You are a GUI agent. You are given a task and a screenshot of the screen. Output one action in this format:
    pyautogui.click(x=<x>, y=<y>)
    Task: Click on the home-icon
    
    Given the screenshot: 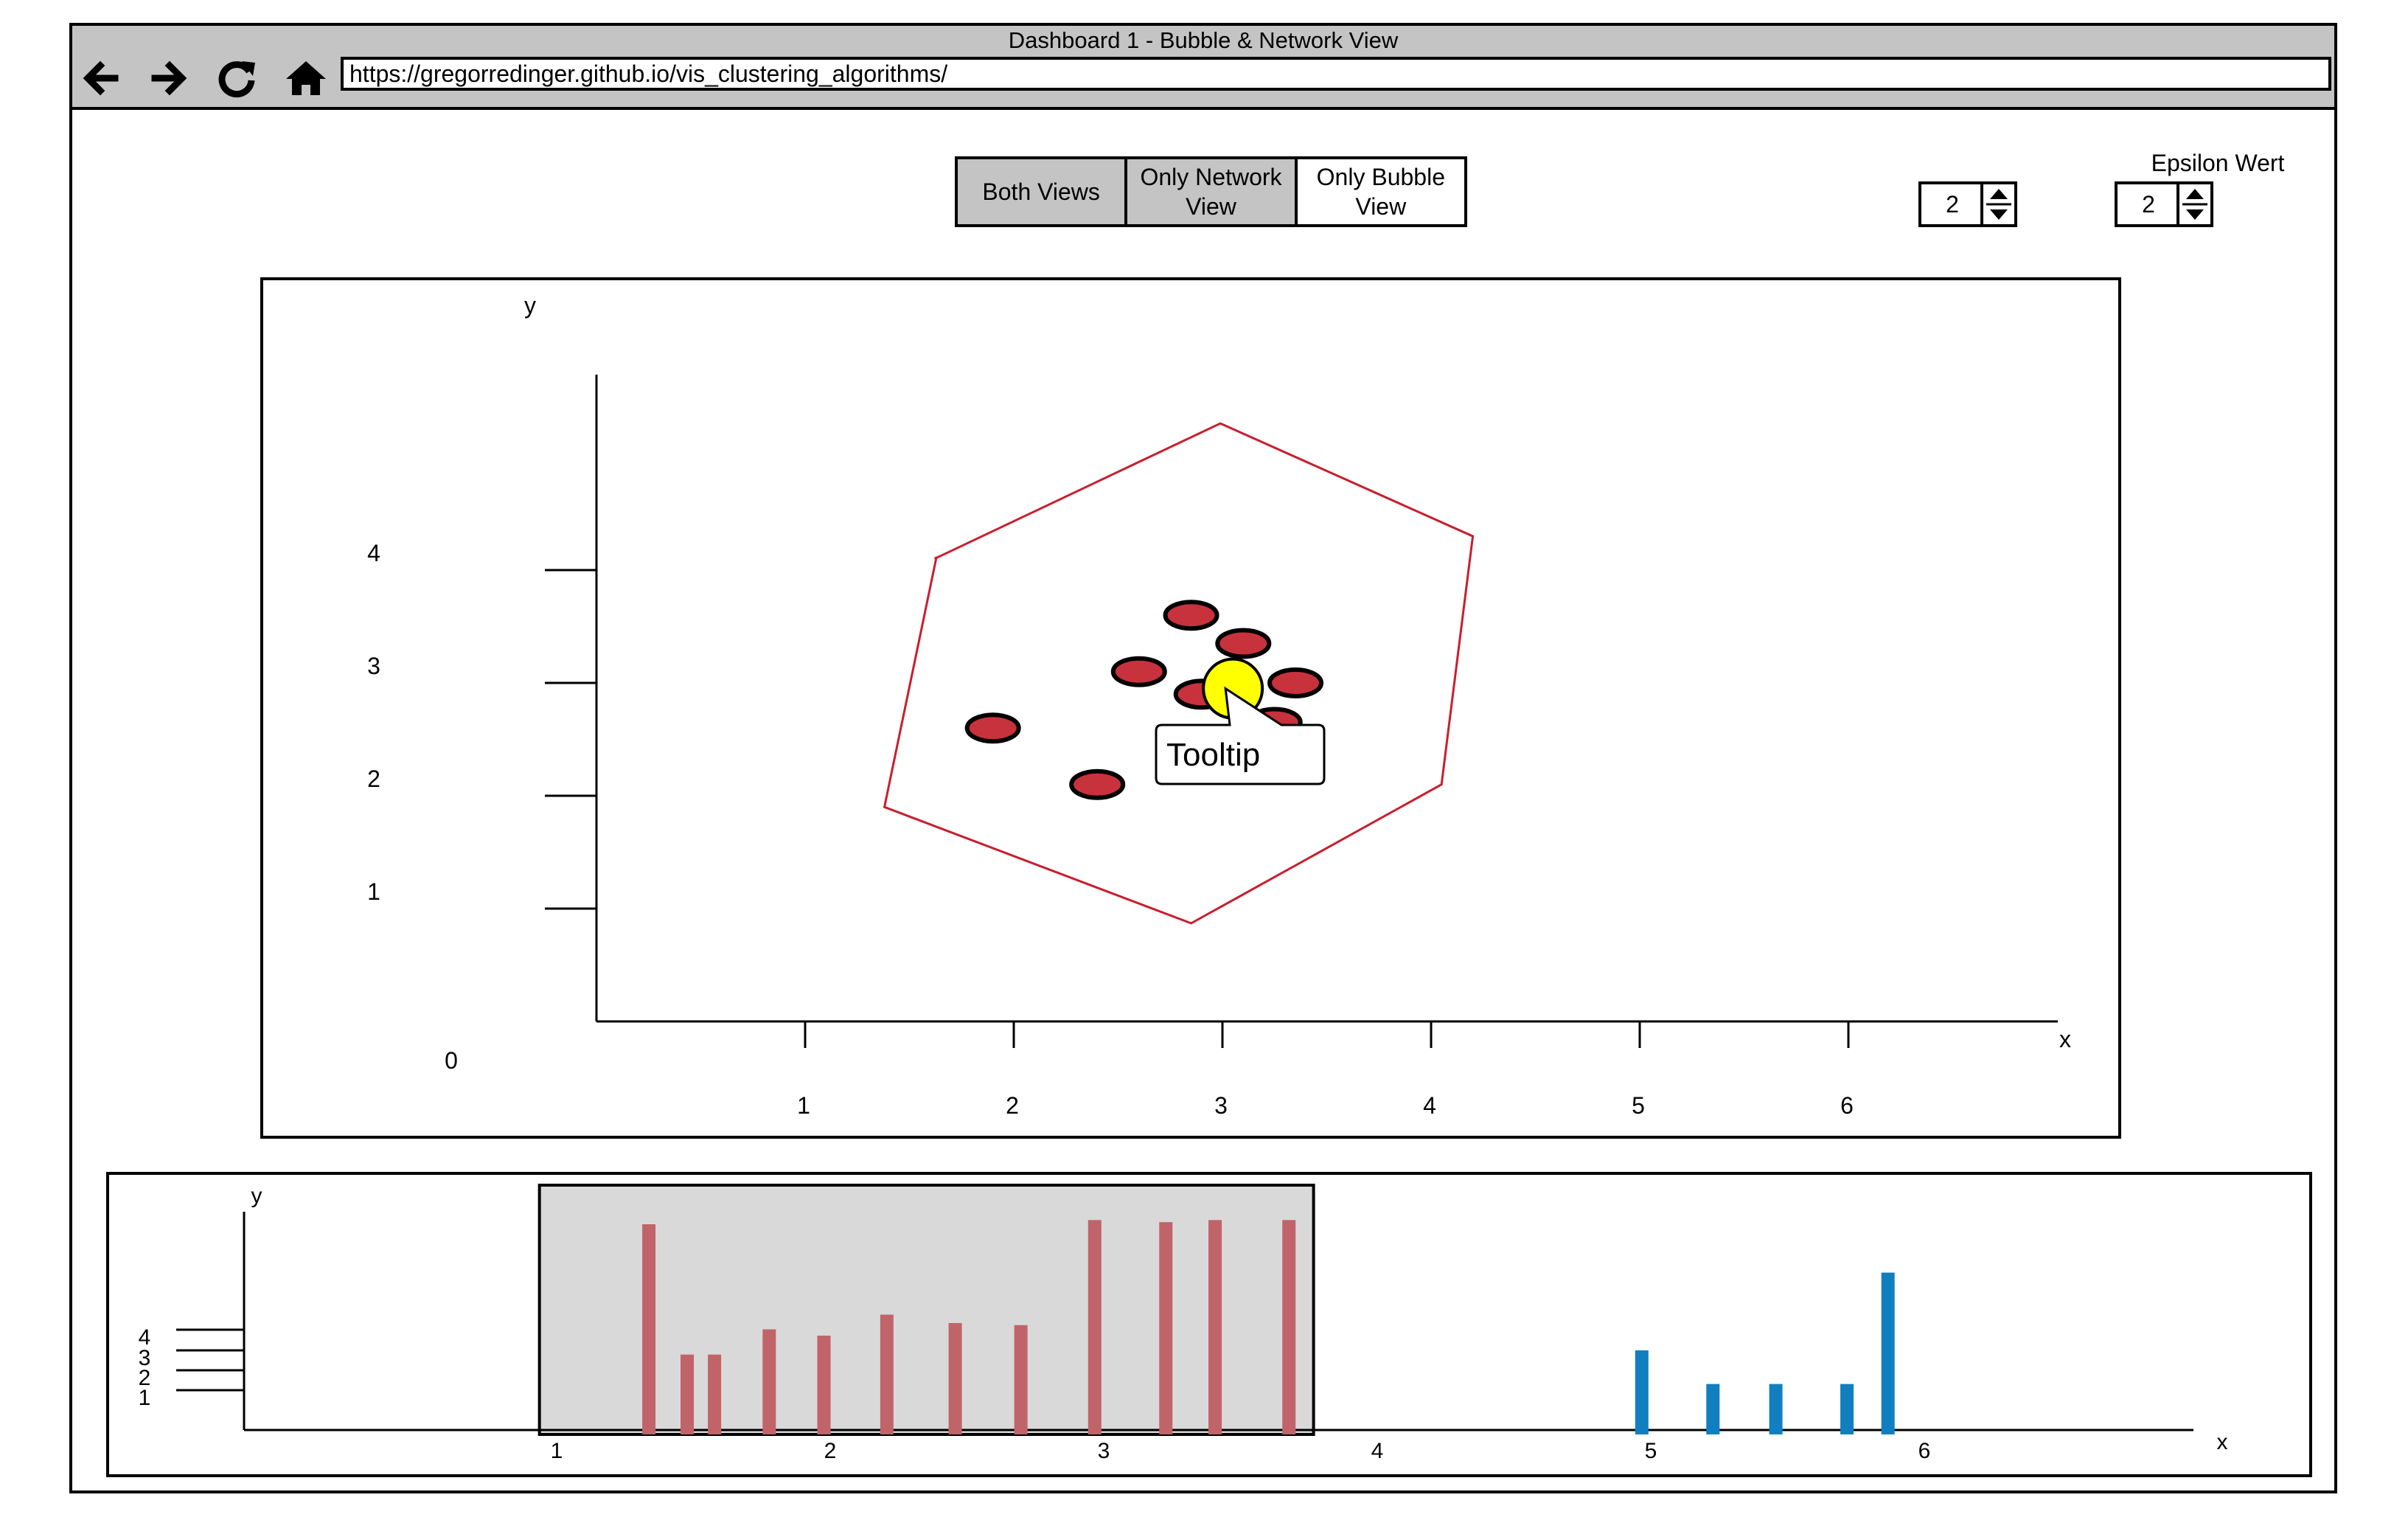 What is the action you would take?
    pyautogui.click(x=306, y=78)
    